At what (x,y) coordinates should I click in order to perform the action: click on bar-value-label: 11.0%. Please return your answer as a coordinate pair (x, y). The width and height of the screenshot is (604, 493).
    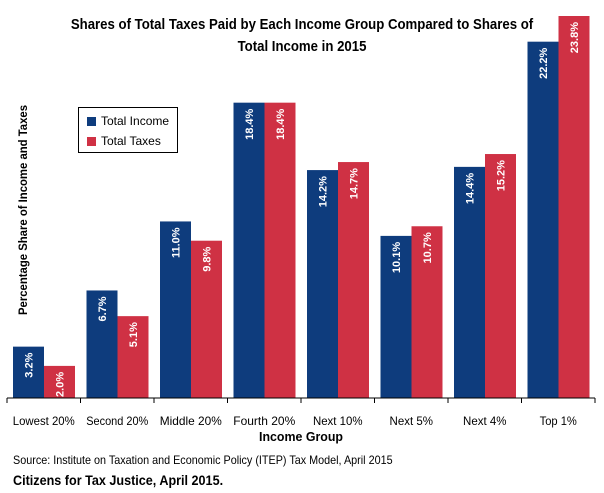
    Looking at the image, I should click on (177, 242).